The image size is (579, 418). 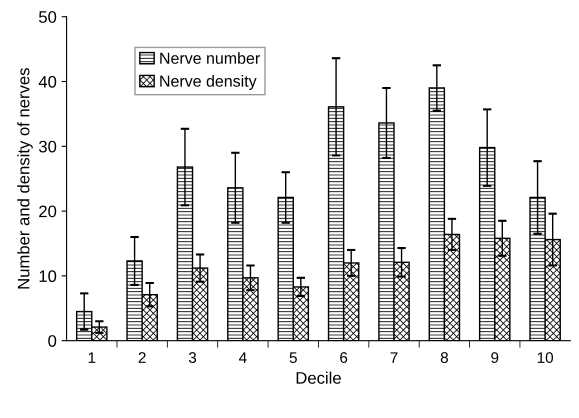 What do you see at coordinates (444, 358) in the screenshot?
I see `x-tick-label: 8` at bounding box center [444, 358].